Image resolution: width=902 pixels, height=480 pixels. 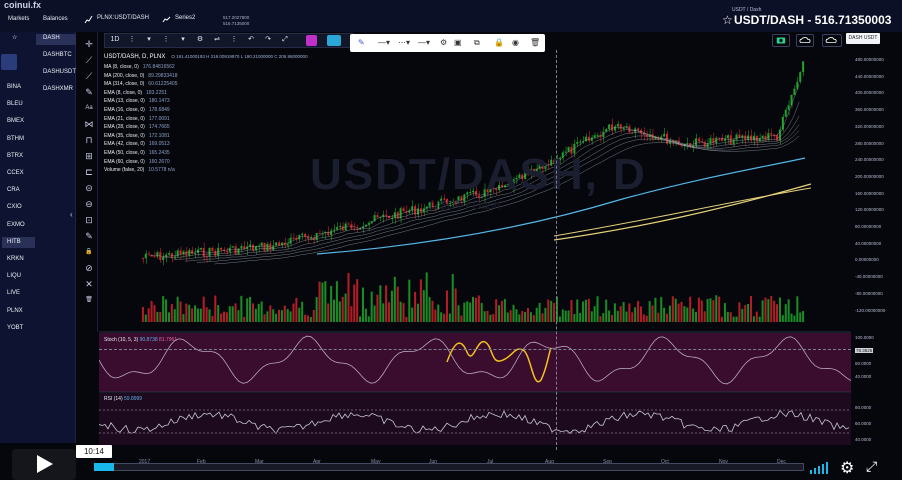 What do you see at coordinates (499, 362) in the screenshot?
I see `stoch-highlight-drawing` at bounding box center [499, 362].